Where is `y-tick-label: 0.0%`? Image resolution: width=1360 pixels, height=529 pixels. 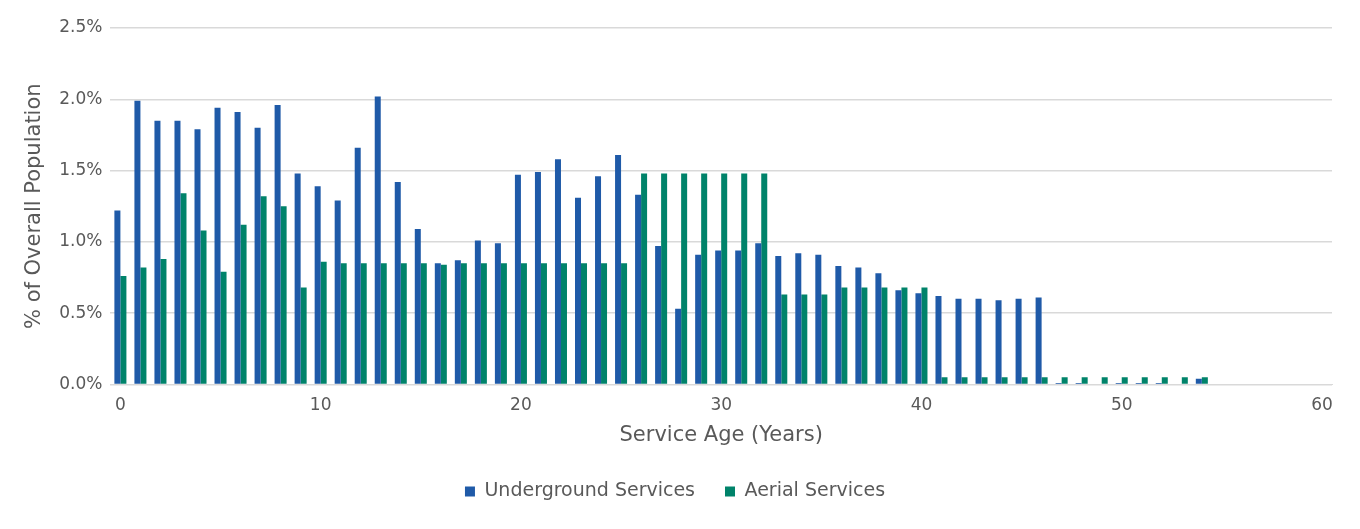 y-tick-label: 0.0% is located at coordinates (81, 382).